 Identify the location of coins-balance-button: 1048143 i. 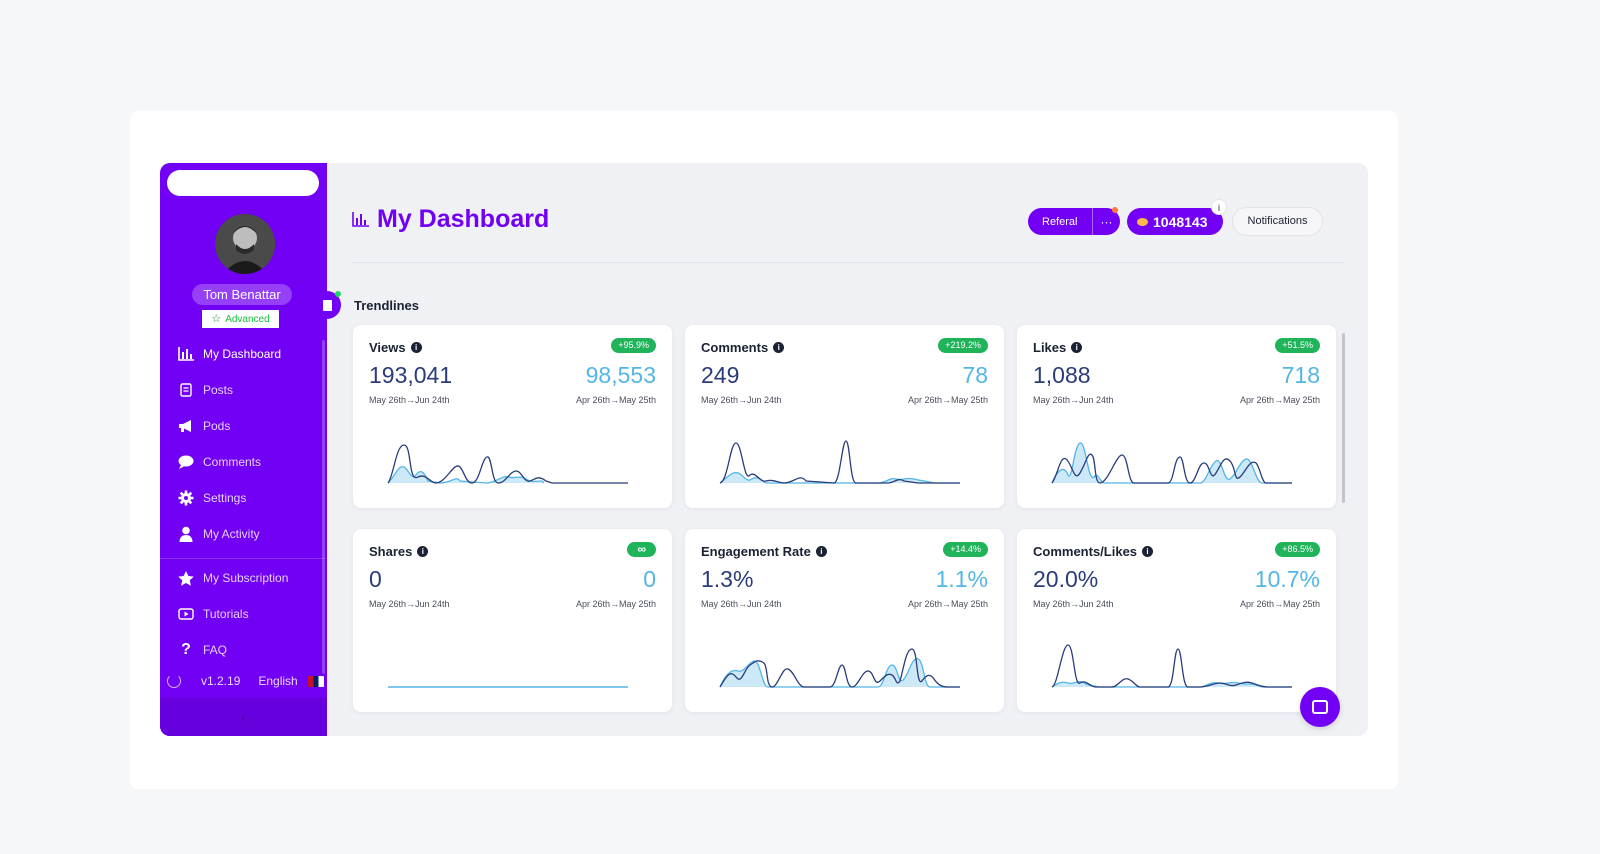
(1177, 217).